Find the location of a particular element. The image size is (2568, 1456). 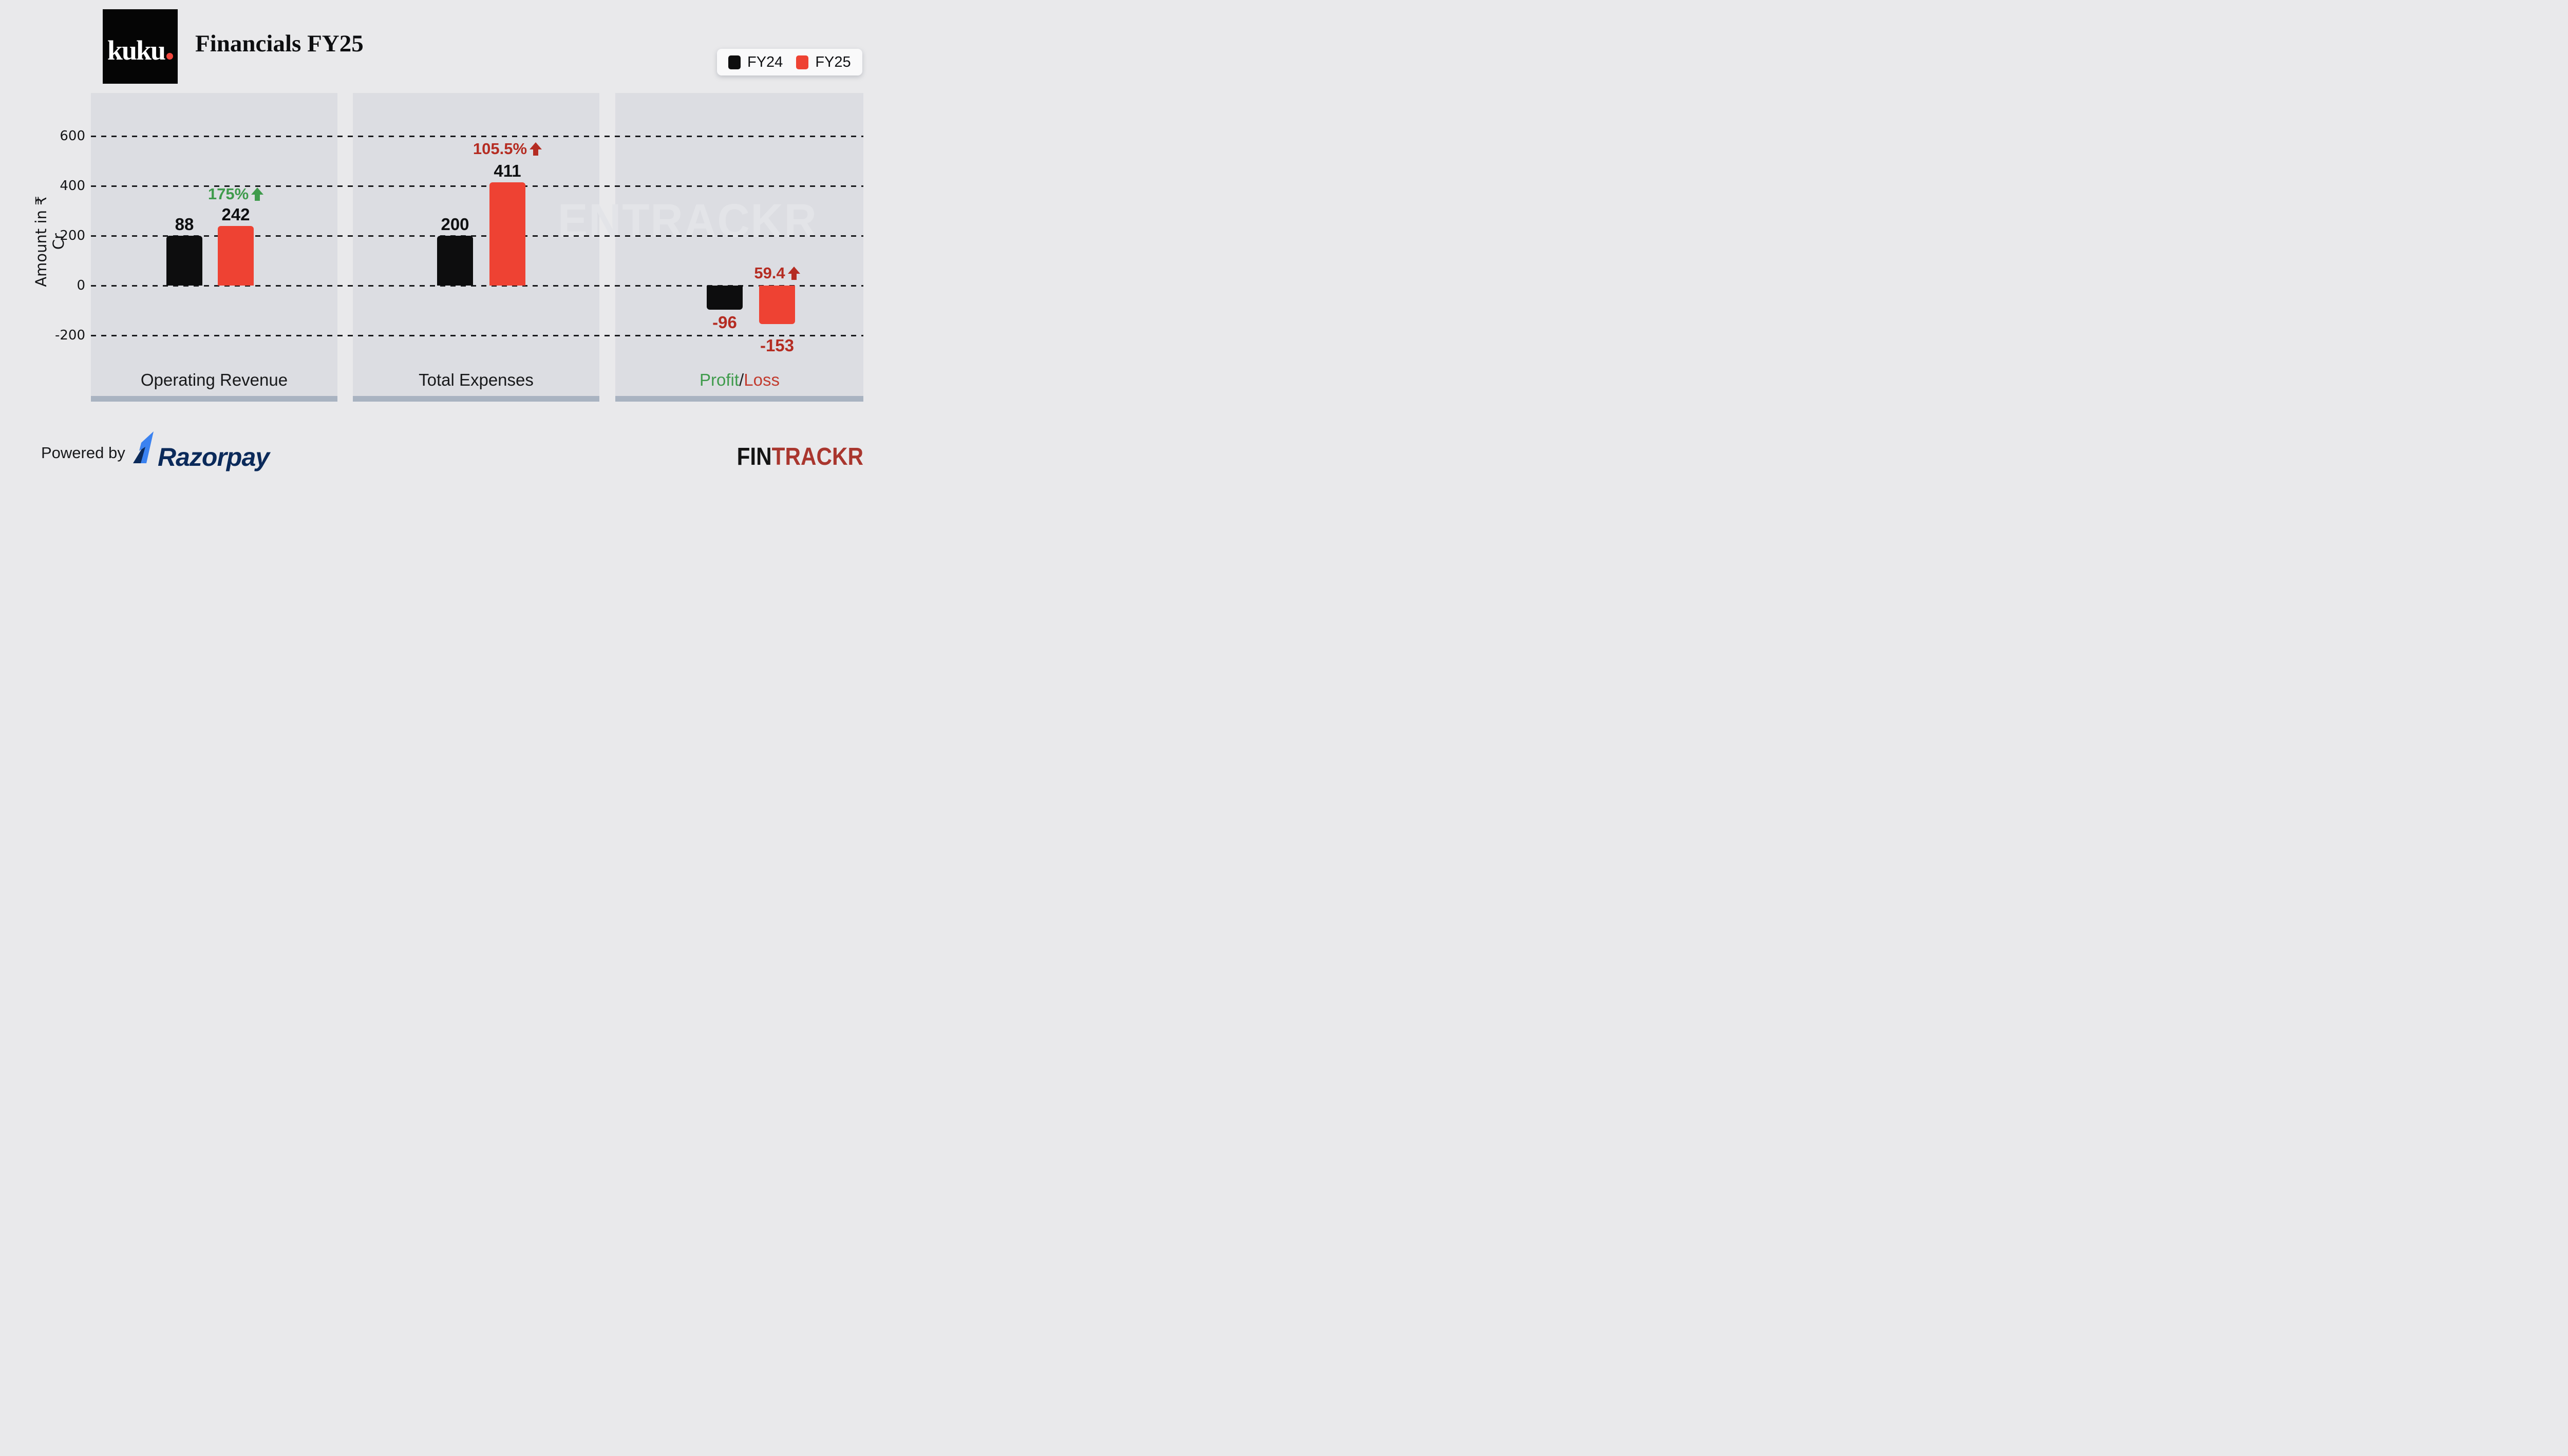

fintrackr-trackr: TRACKR is located at coordinates (817, 457).